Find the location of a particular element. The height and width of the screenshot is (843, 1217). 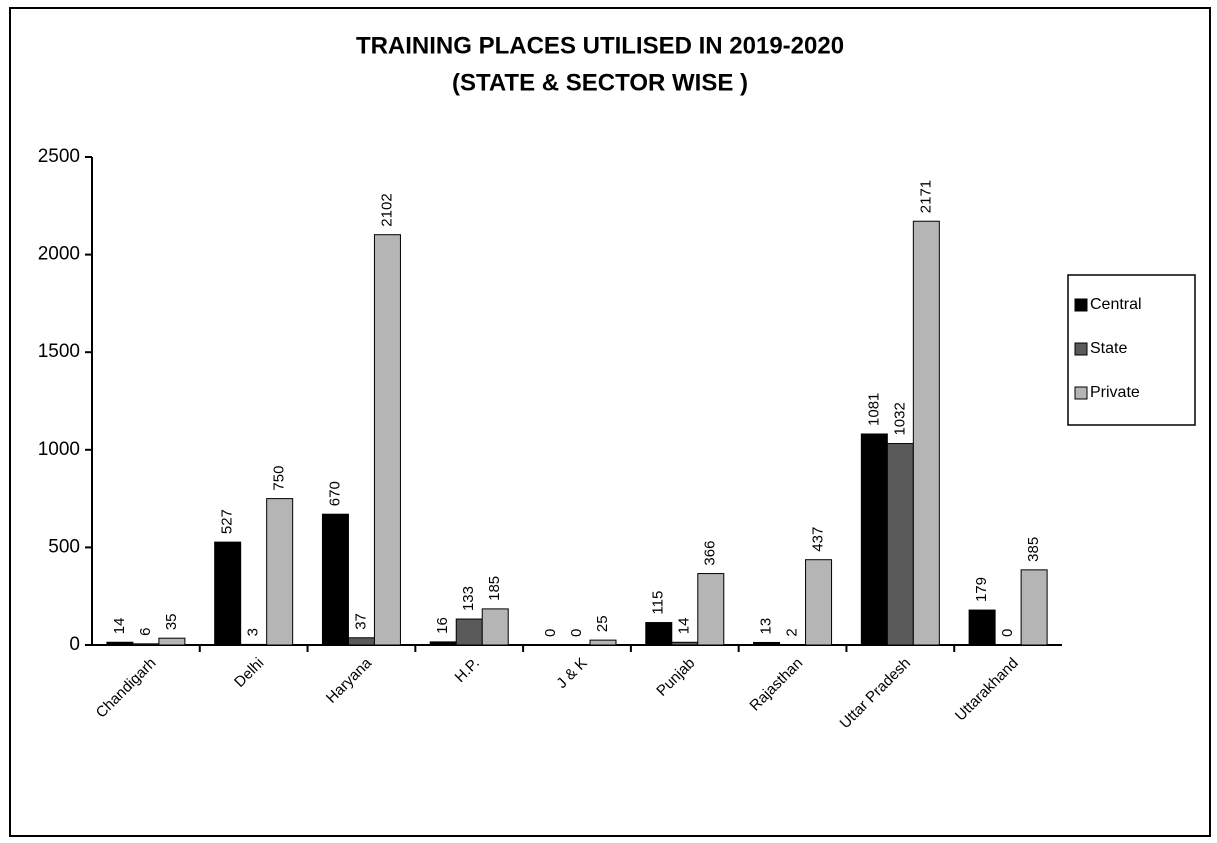

x-tick-label: Uttarakhand is located at coordinates (987, 690).